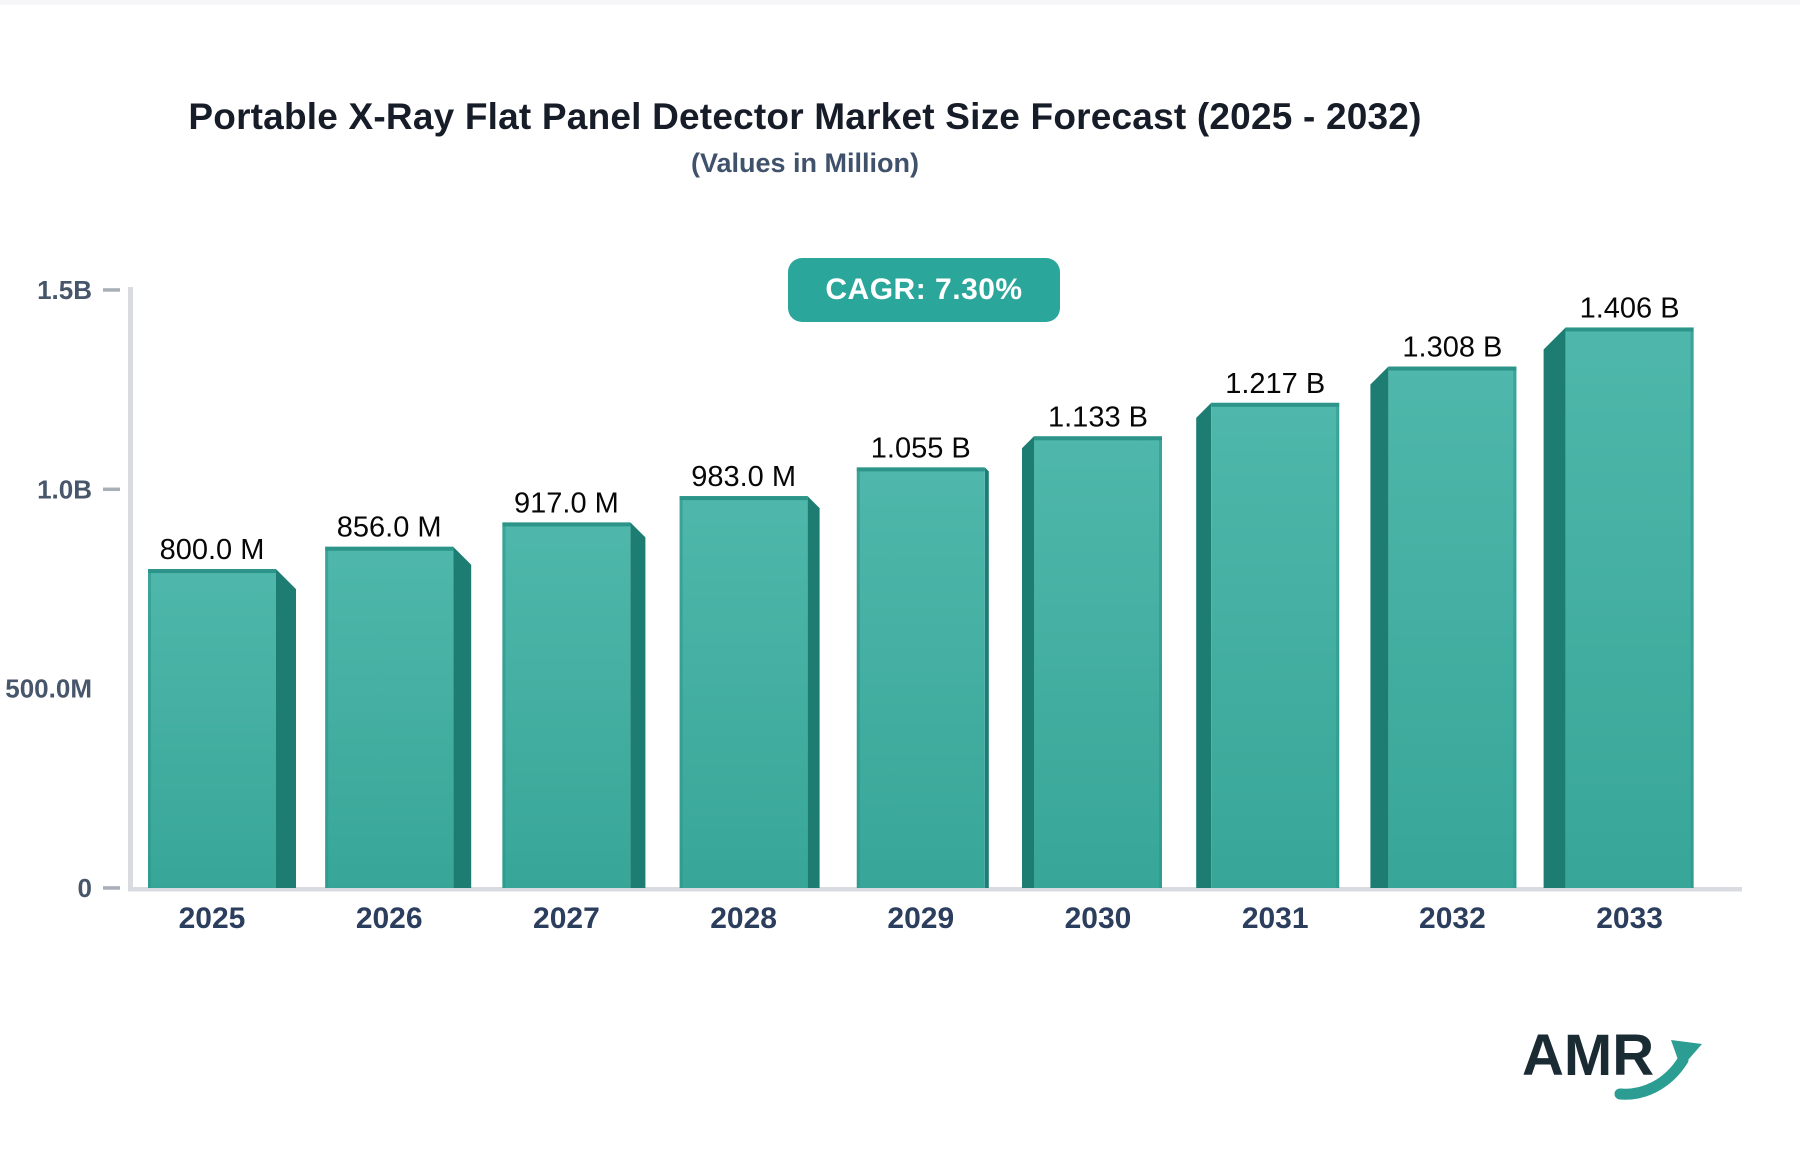  I want to click on bar-value-label: 1.406 B, so click(1630, 308).